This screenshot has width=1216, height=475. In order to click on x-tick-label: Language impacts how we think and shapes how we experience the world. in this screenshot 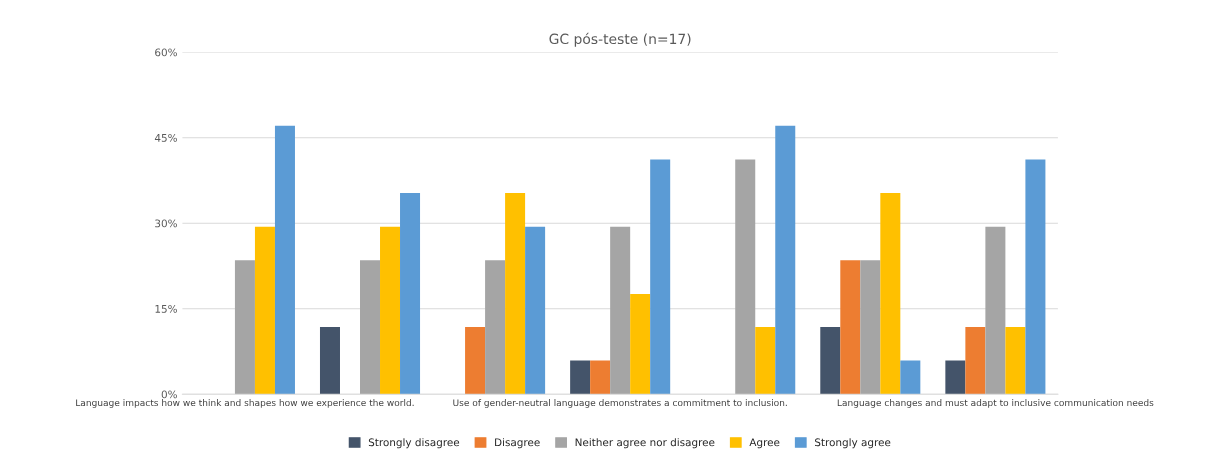, I will do `click(245, 403)`.